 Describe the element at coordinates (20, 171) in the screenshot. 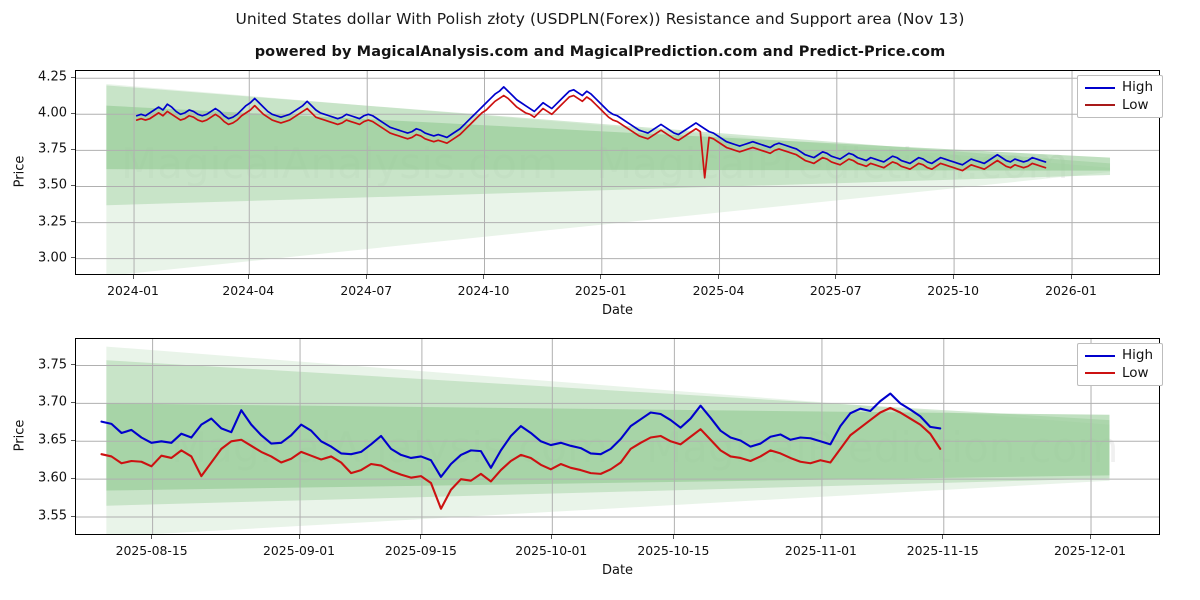

I see `overview-y-axis-label: Price` at that location.